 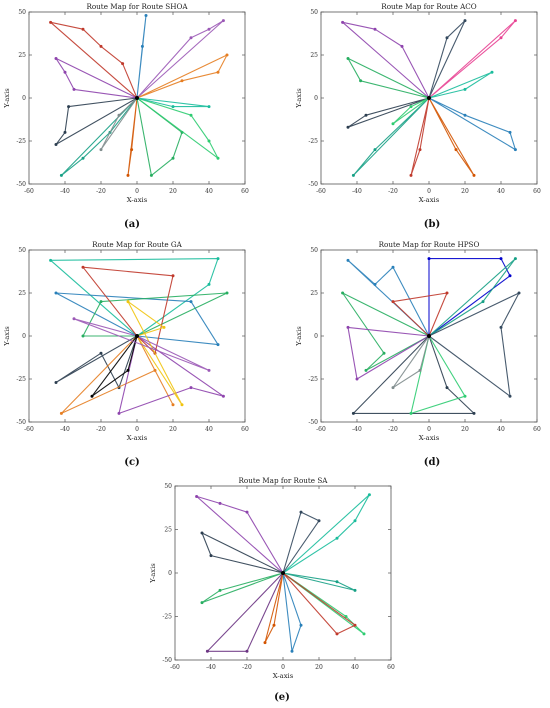 What do you see at coordinates (429, 244) in the screenshot?
I see `chart-title: Route Map for Route HPSO` at bounding box center [429, 244].